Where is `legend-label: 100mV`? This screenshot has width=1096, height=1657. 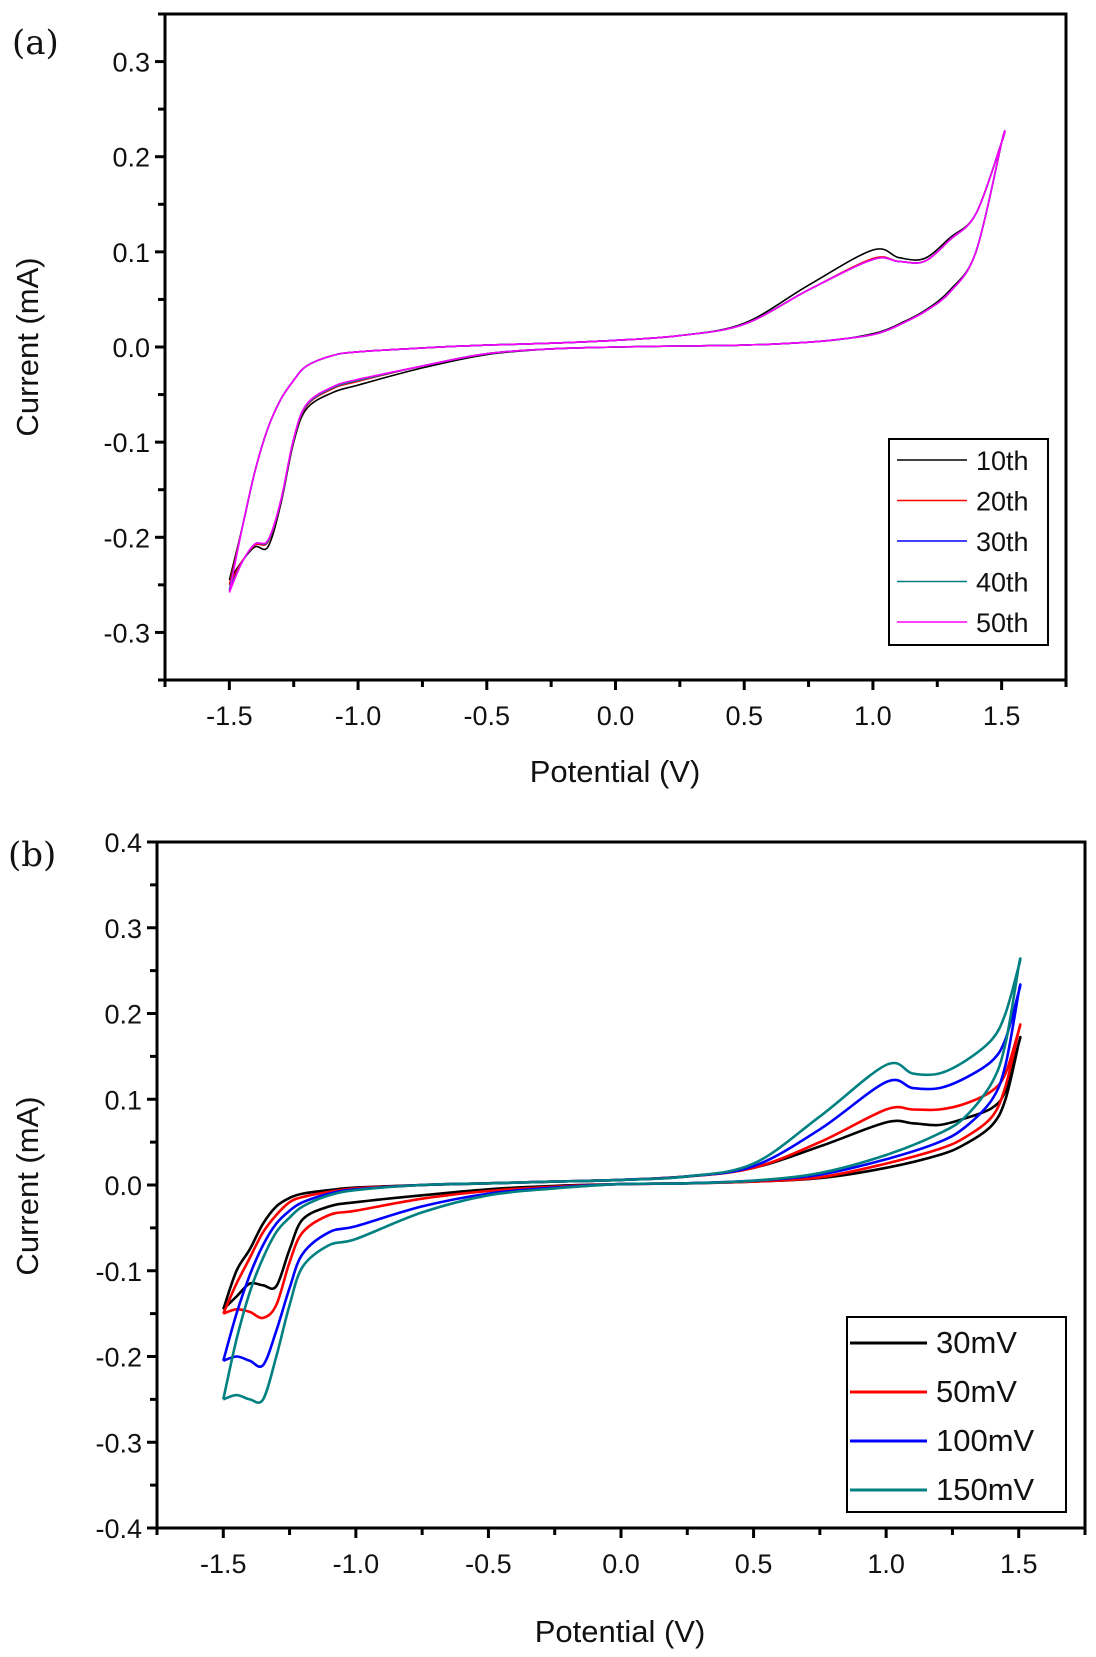 legend-label: 100mV is located at coordinates (985, 1440).